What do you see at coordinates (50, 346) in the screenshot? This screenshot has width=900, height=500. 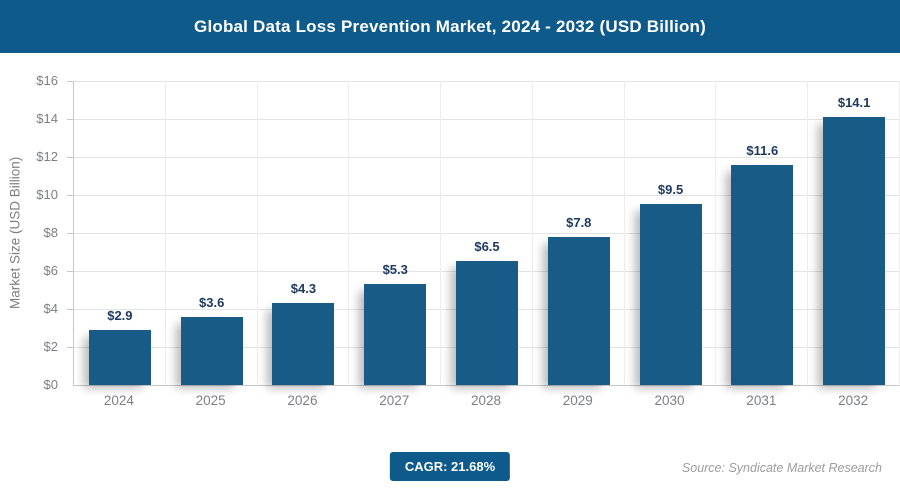 I see `y-tick-label: $2` at bounding box center [50, 346].